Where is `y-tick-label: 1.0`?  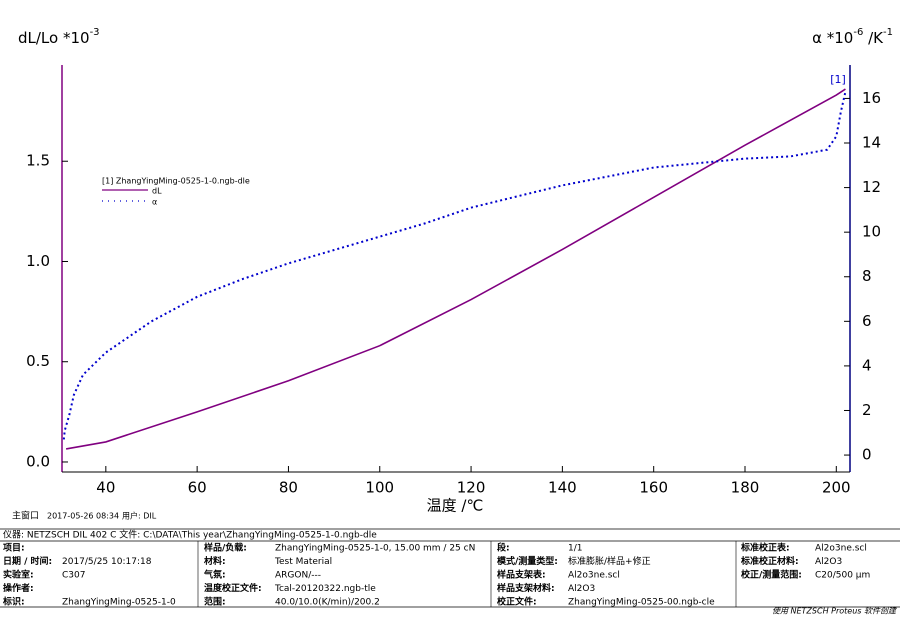
y-tick-label: 1.0 is located at coordinates (38, 261).